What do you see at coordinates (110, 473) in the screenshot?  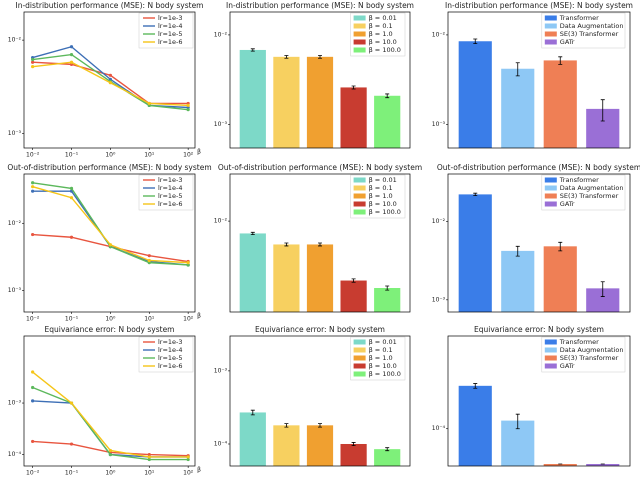 I see `x-tick-label: 10⁰` at bounding box center [110, 473].